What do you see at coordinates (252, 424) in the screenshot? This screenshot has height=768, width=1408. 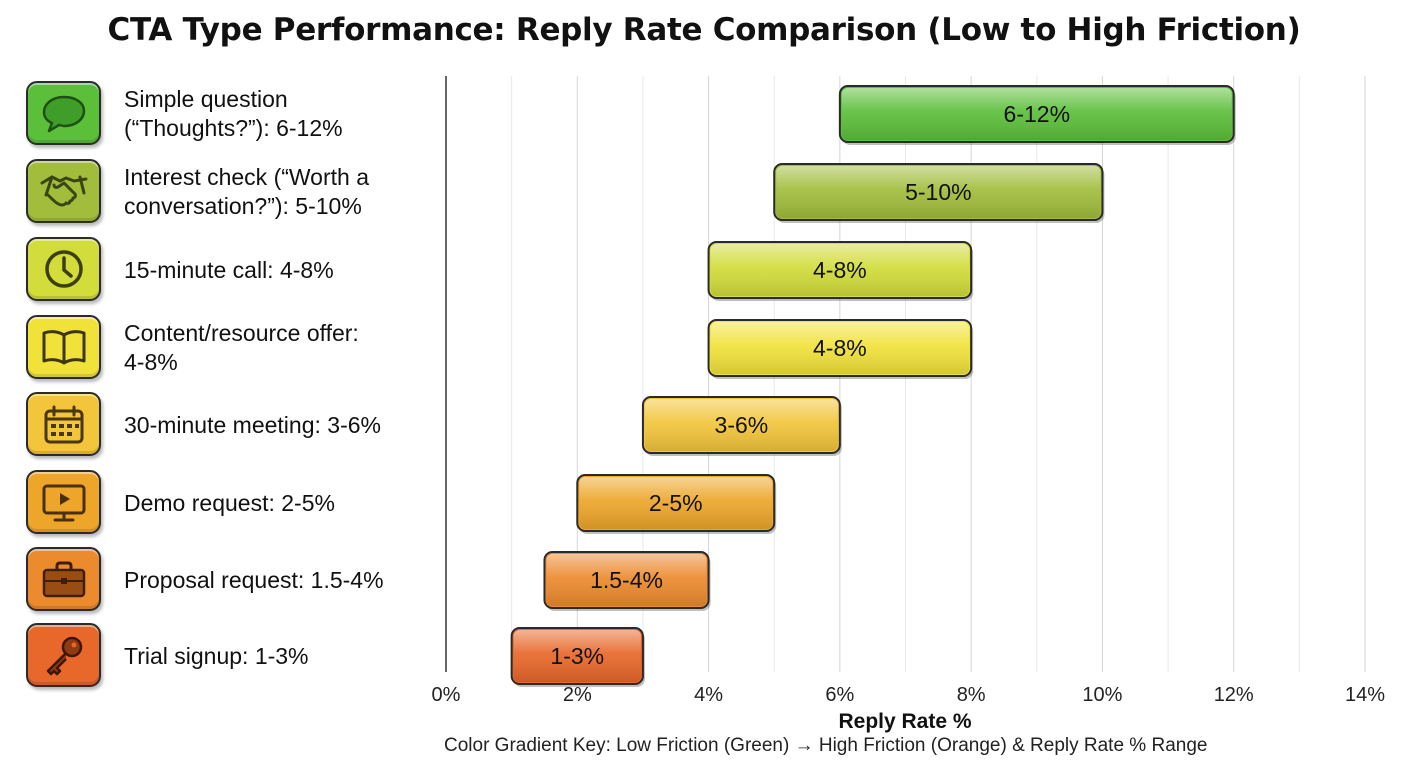 I see `cta-label: 30-minute meeting: 3-6%` at bounding box center [252, 424].